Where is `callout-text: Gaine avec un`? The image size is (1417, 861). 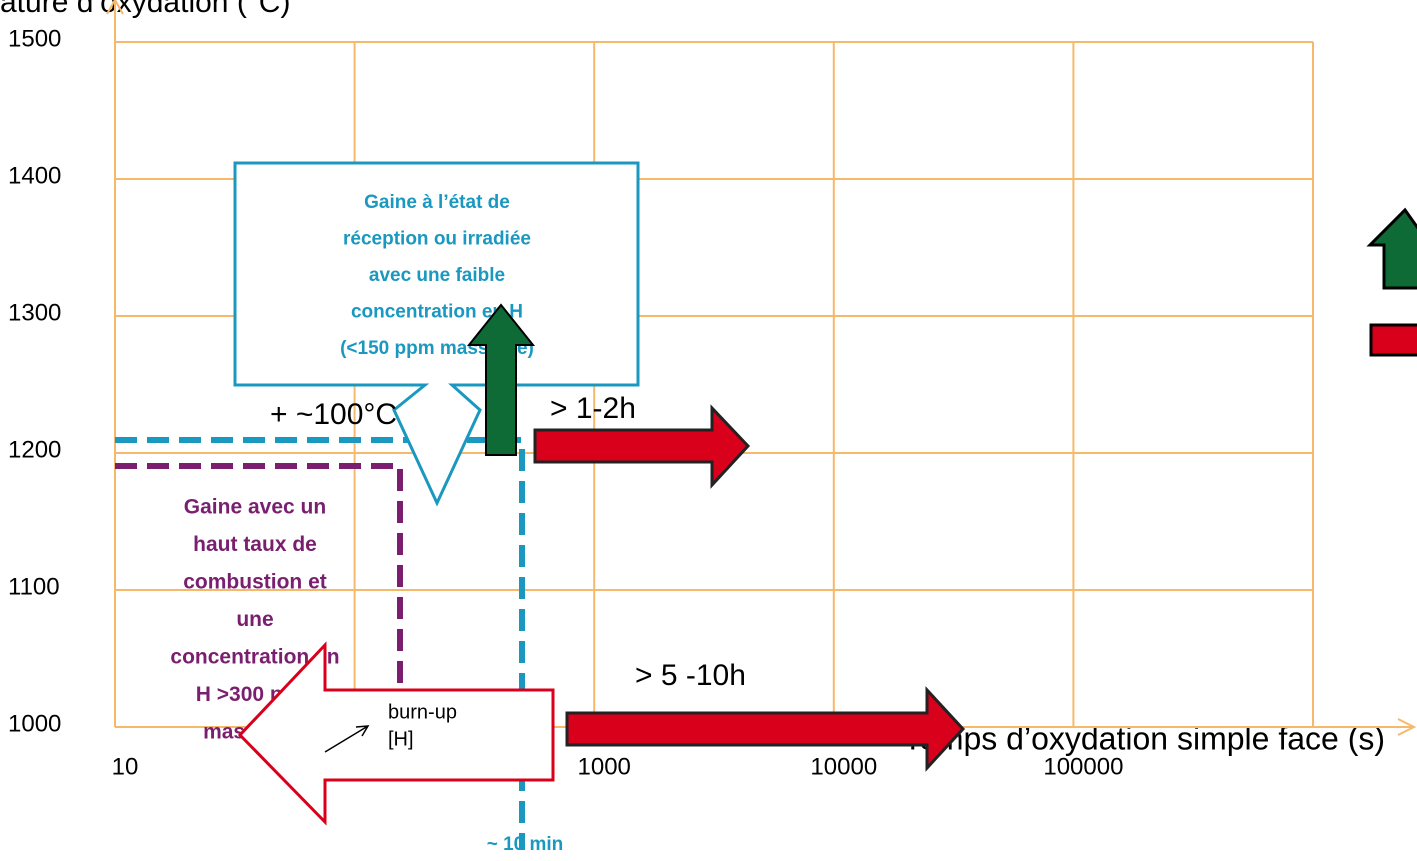
callout-text: Gaine avec un is located at coordinates (255, 507).